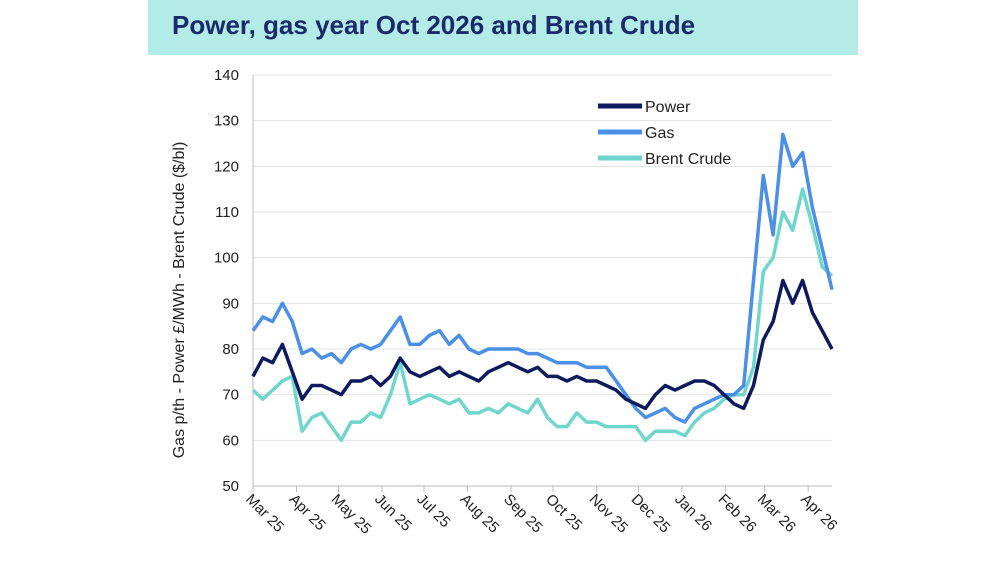 The image size is (1000, 563). Describe the element at coordinates (351, 514) in the screenshot. I see `x-tick-label: May 25` at that location.